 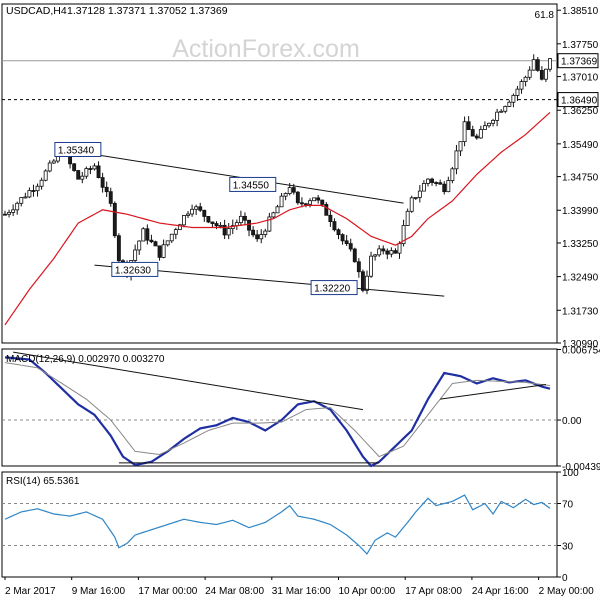 I want to click on support-price-box, so click(x=578, y=100).